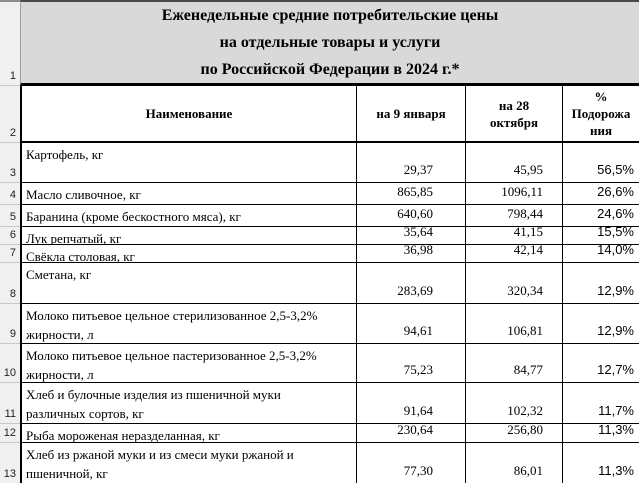  Describe the element at coordinates (514, 433) in the screenshot. I see `price-oct-cell: 256,80` at that location.